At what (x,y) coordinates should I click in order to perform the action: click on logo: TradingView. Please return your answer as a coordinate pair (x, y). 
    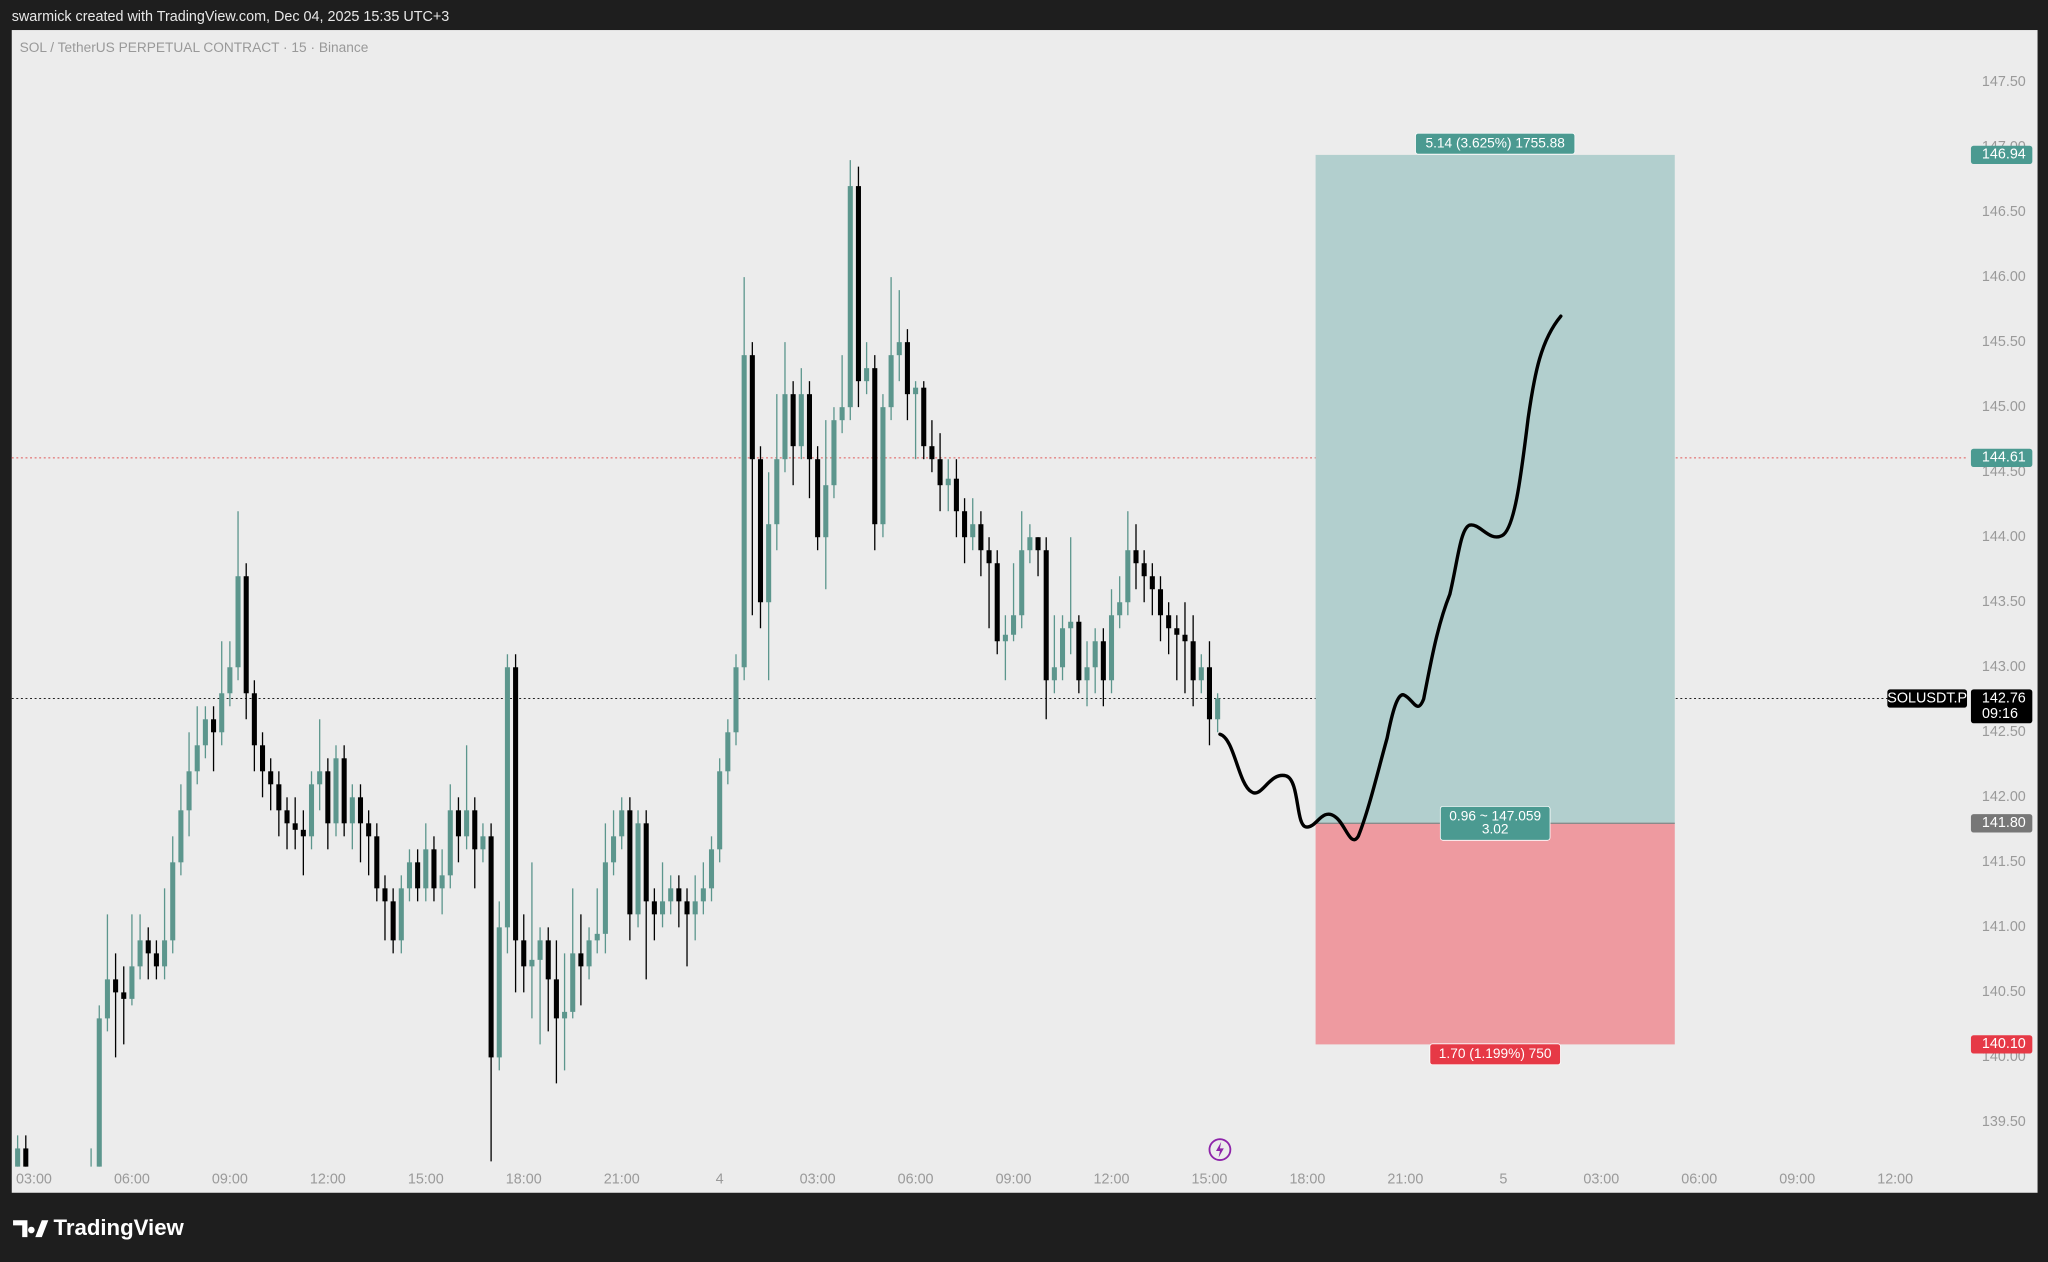
    Looking at the image, I should click on (99, 1227).